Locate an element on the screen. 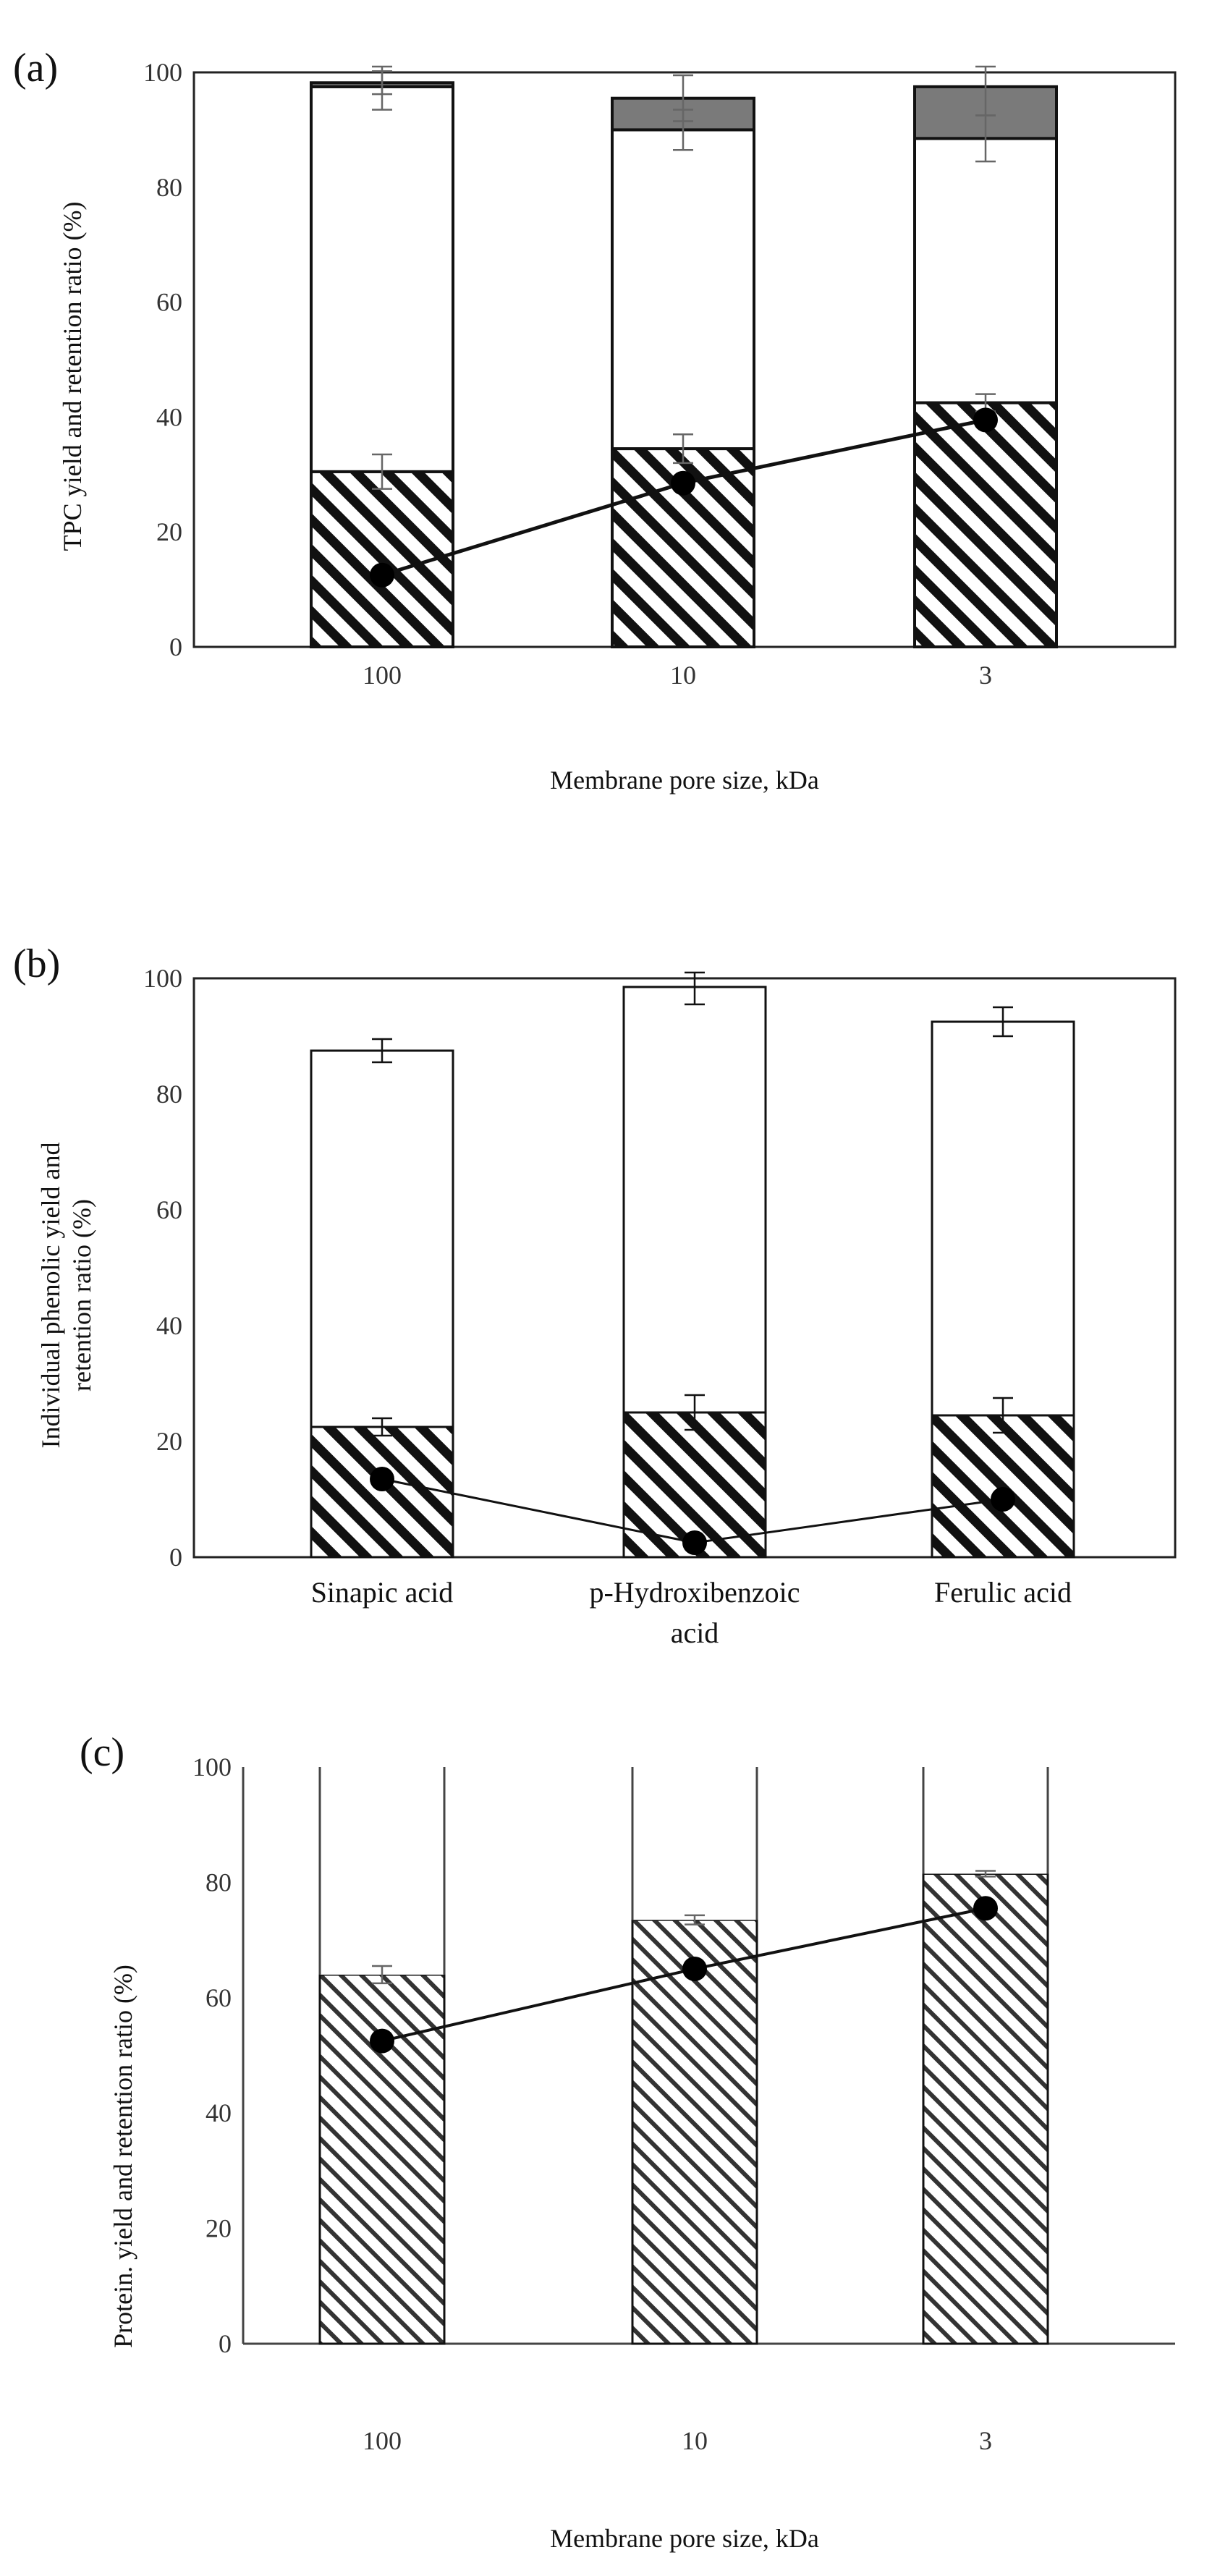  x-category-label: Sinapic acid is located at coordinates (382, 1592).